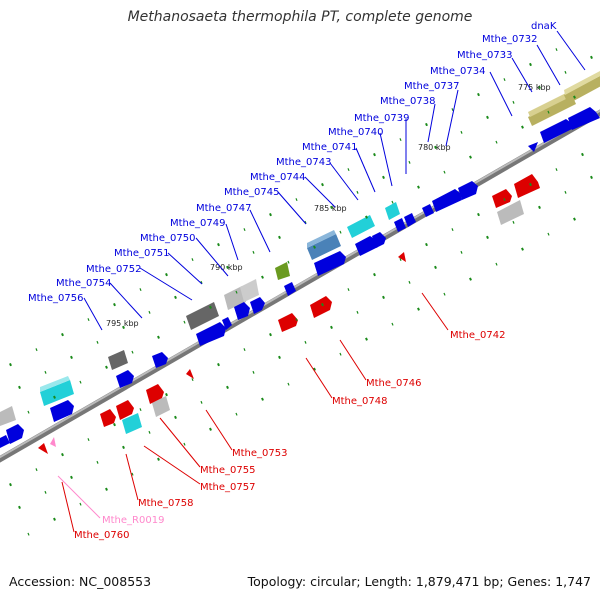 This screenshot has height=600, width=600. What do you see at coordinates (56, 298) in the screenshot?
I see `gene-label: Mthe_0756` at bounding box center [56, 298].